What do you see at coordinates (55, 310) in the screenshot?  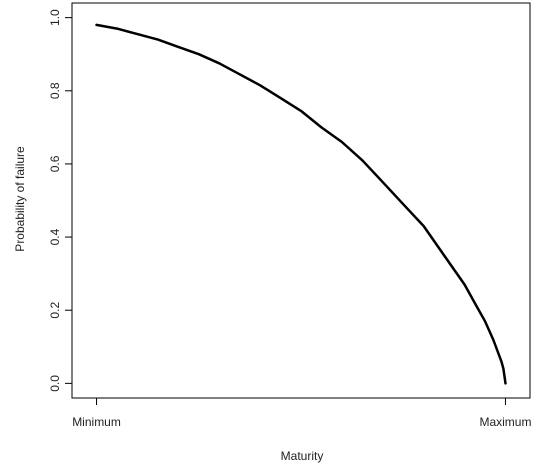 I see `y-tick-label-1: 0.2` at bounding box center [55, 310].